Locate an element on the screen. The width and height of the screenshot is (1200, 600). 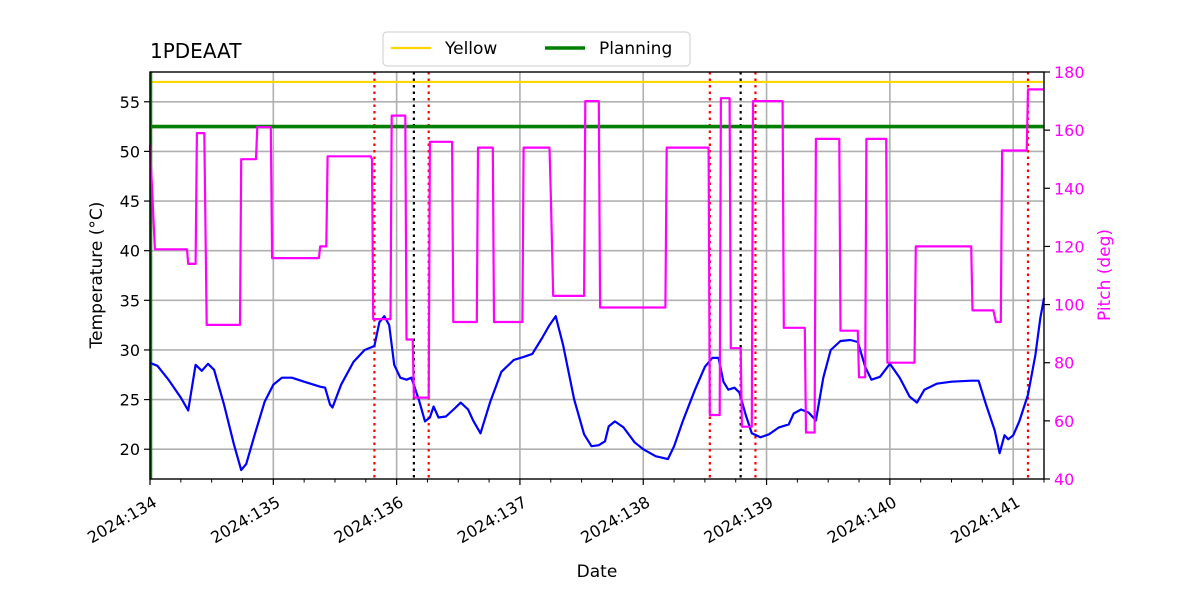
y-tick-label-0: 20 is located at coordinates (130, 449).